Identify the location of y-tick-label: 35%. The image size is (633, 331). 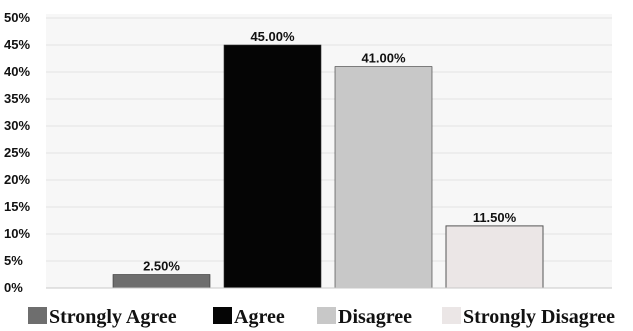
(17, 98).